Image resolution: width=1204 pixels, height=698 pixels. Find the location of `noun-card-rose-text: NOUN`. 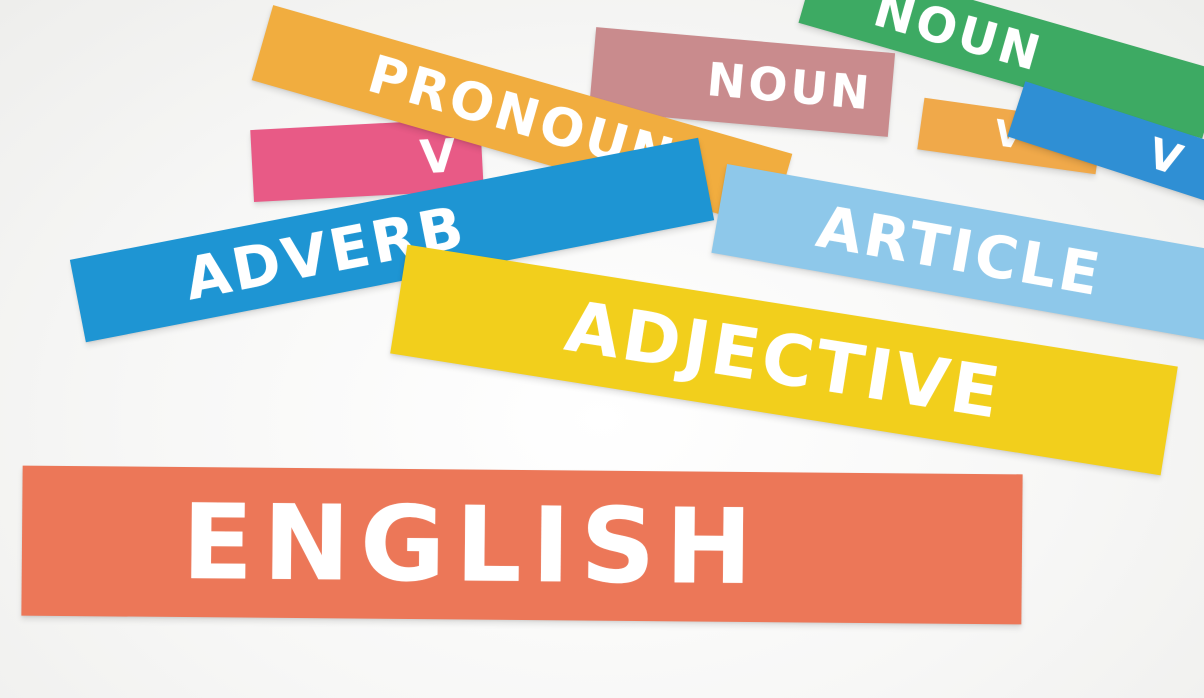

noun-card-rose-text: NOUN is located at coordinates (789, 86).